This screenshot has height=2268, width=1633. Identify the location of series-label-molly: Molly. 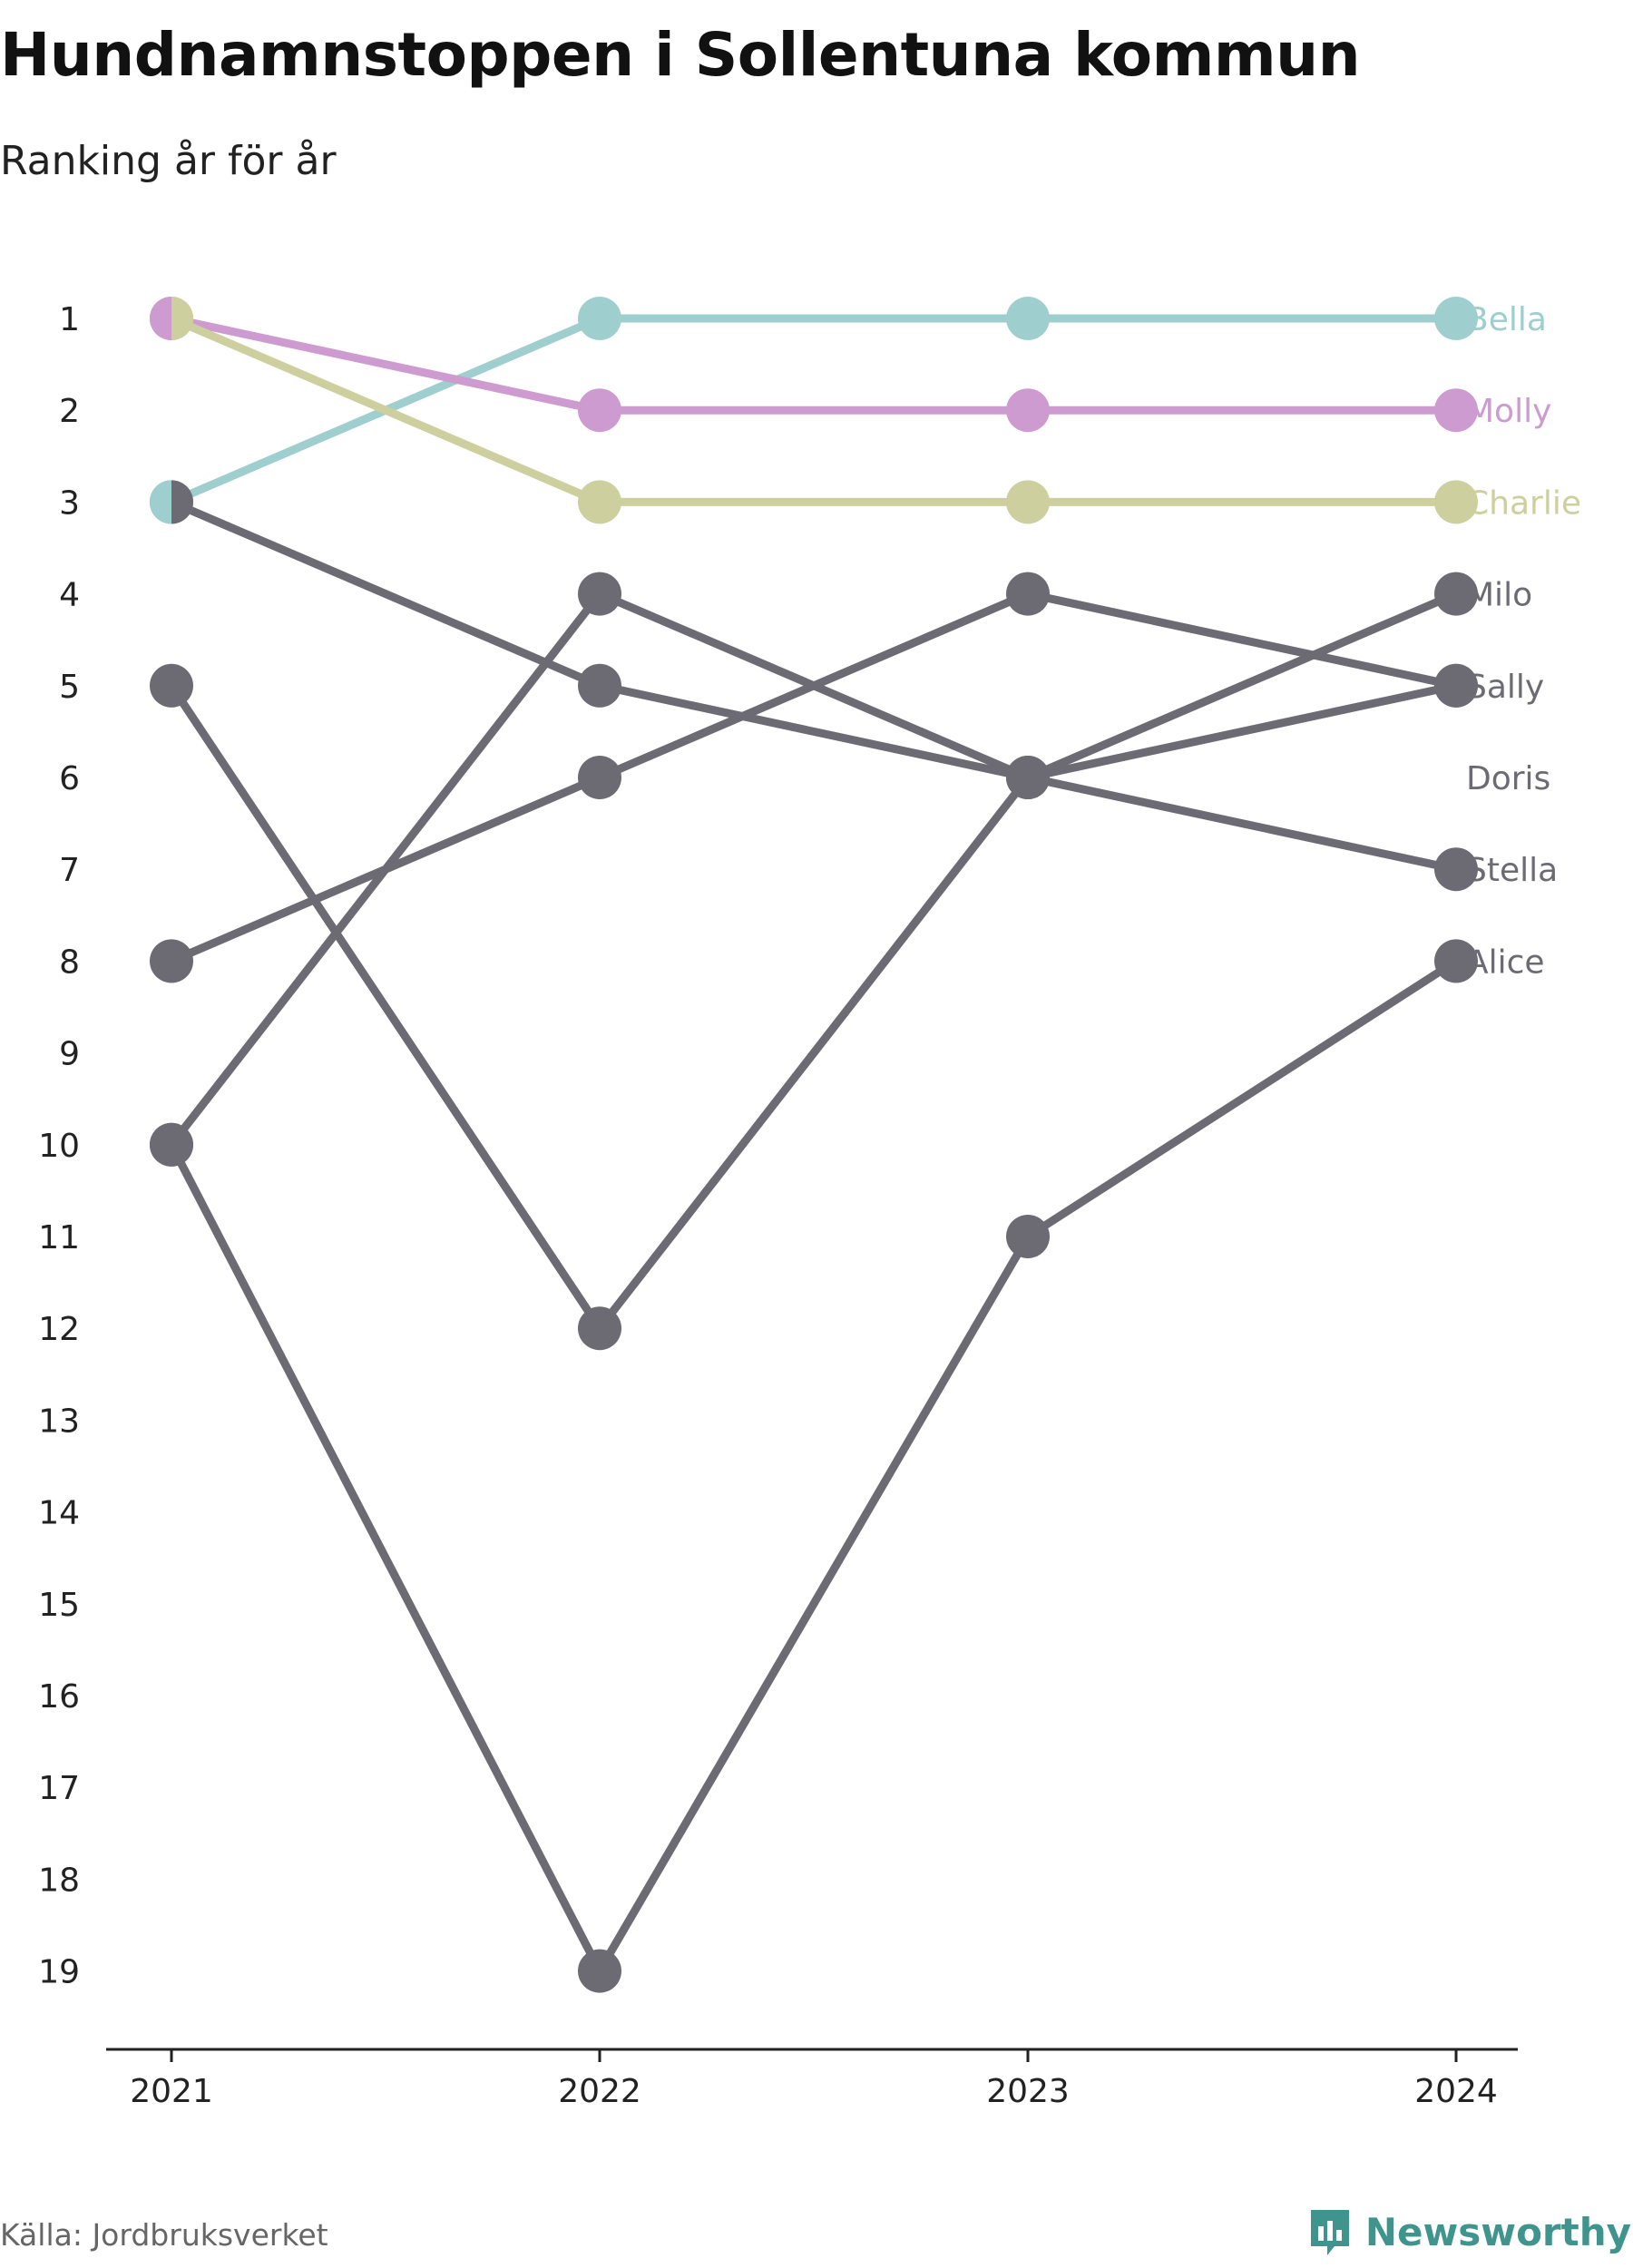
(1508, 412).